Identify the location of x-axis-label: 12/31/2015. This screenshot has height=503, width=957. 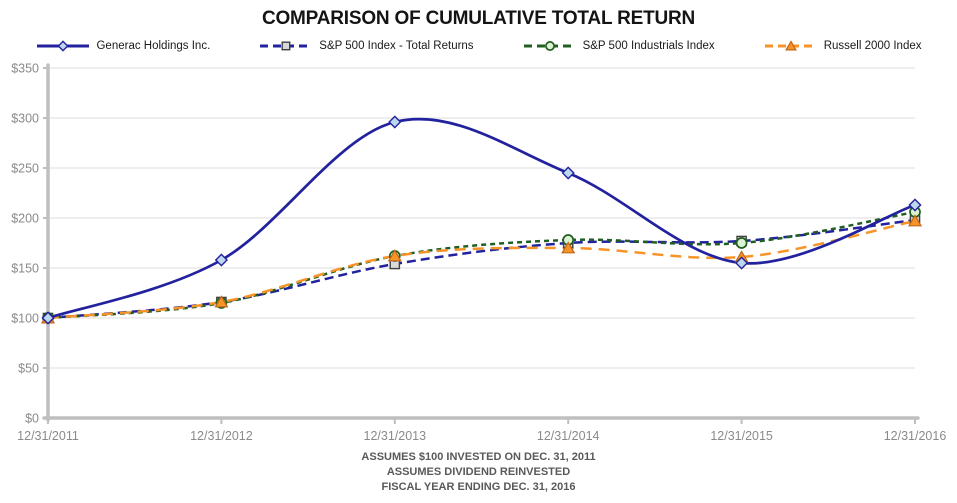
(741, 436).